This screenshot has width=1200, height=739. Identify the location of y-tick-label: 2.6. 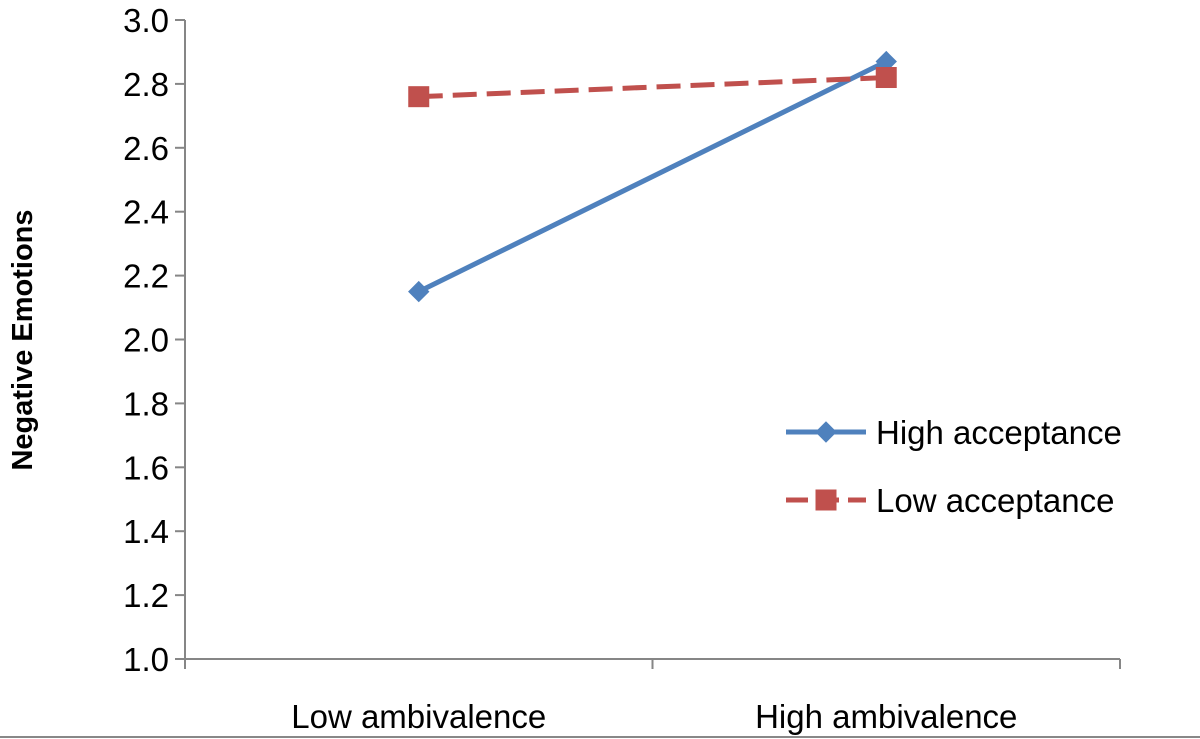
(146, 148).